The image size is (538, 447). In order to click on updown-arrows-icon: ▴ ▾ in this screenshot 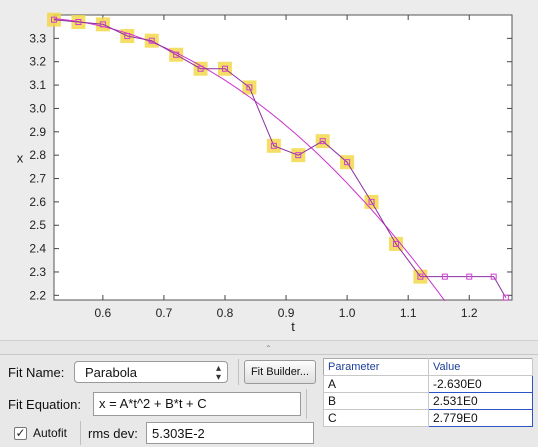, I will do `click(218, 373)`.